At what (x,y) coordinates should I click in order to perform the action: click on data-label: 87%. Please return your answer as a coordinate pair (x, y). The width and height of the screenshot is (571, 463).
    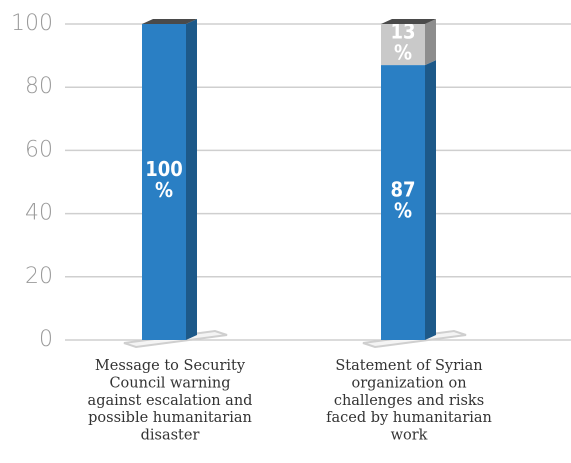
    Looking at the image, I should click on (402, 199).